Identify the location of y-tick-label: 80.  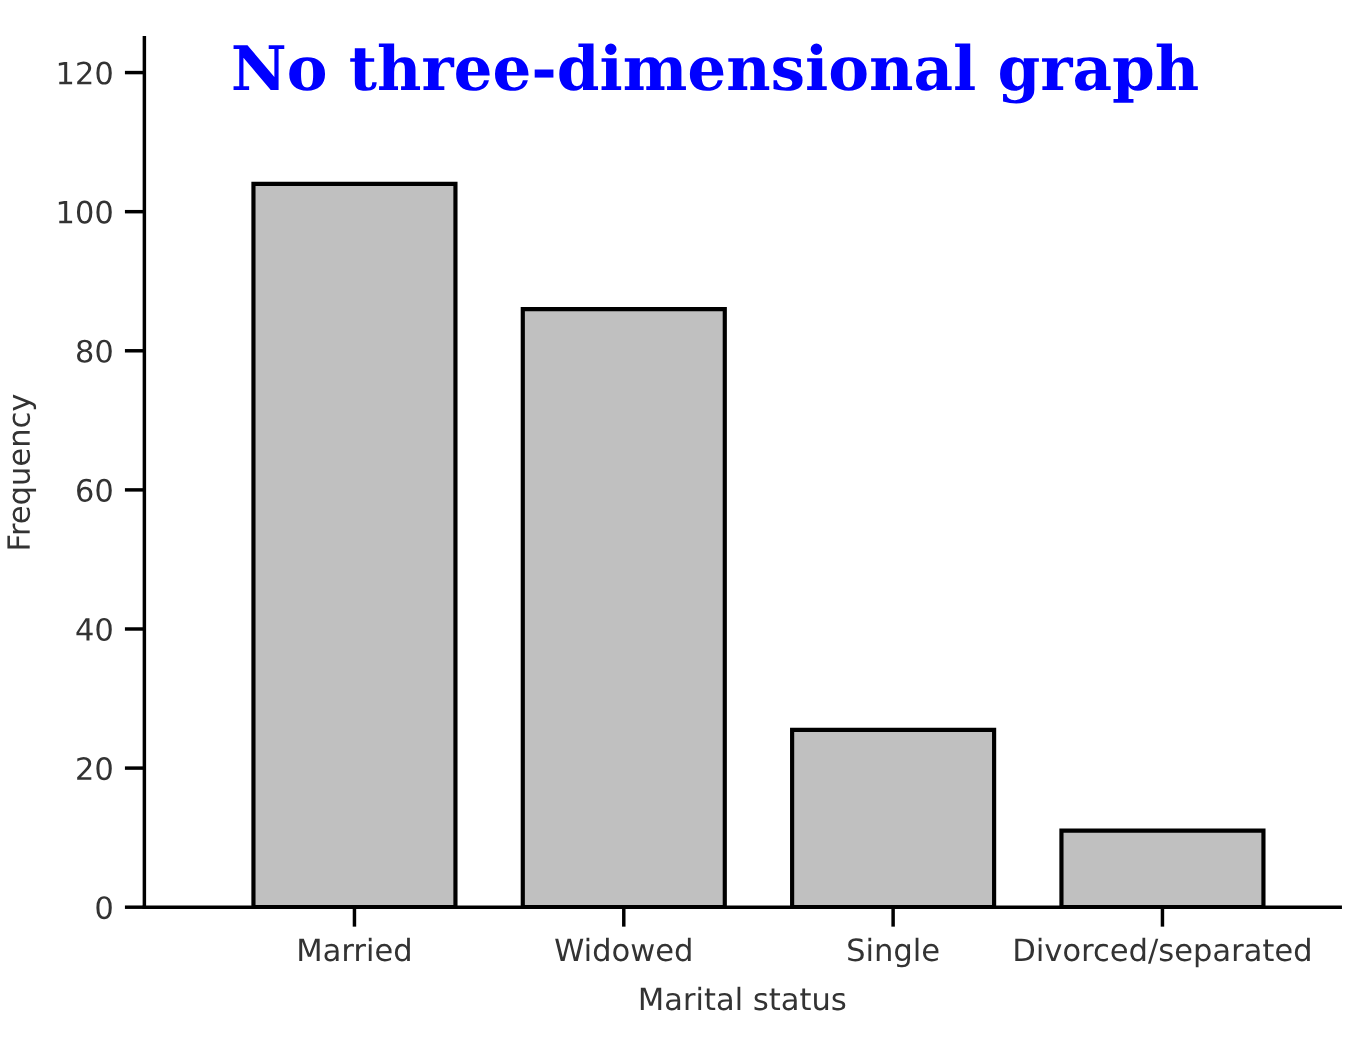
(94, 351).